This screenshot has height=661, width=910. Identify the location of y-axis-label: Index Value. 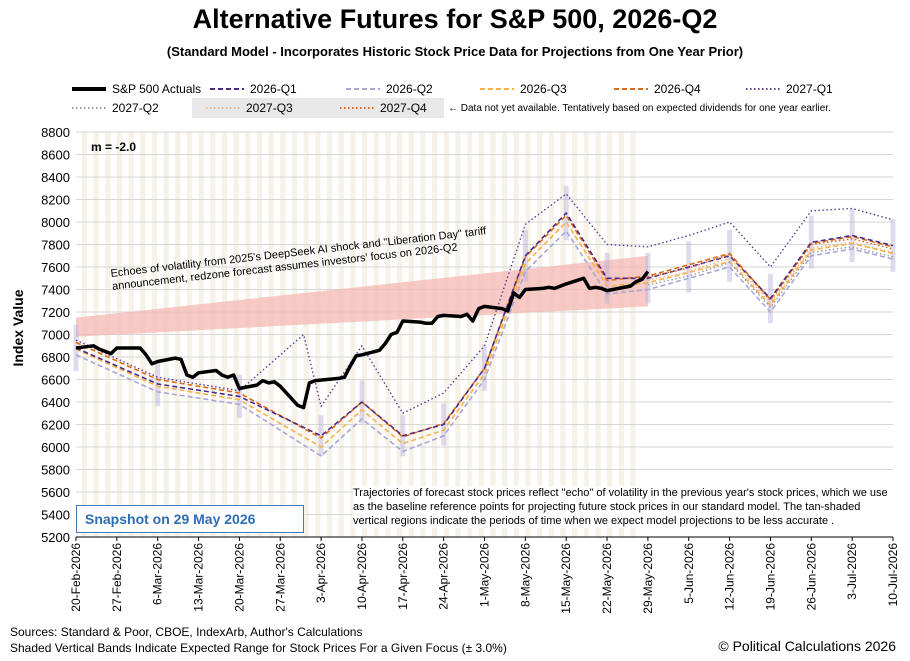
(18, 328).